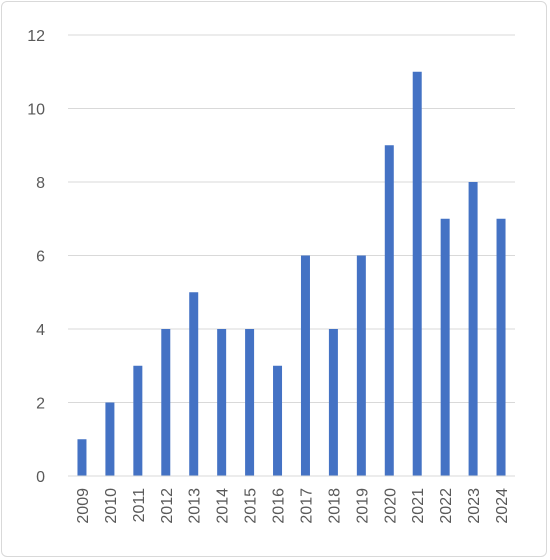 The width and height of the screenshot is (550, 560). Describe the element at coordinates (305, 365) in the screenshot. I see `bar-2017` at that location.